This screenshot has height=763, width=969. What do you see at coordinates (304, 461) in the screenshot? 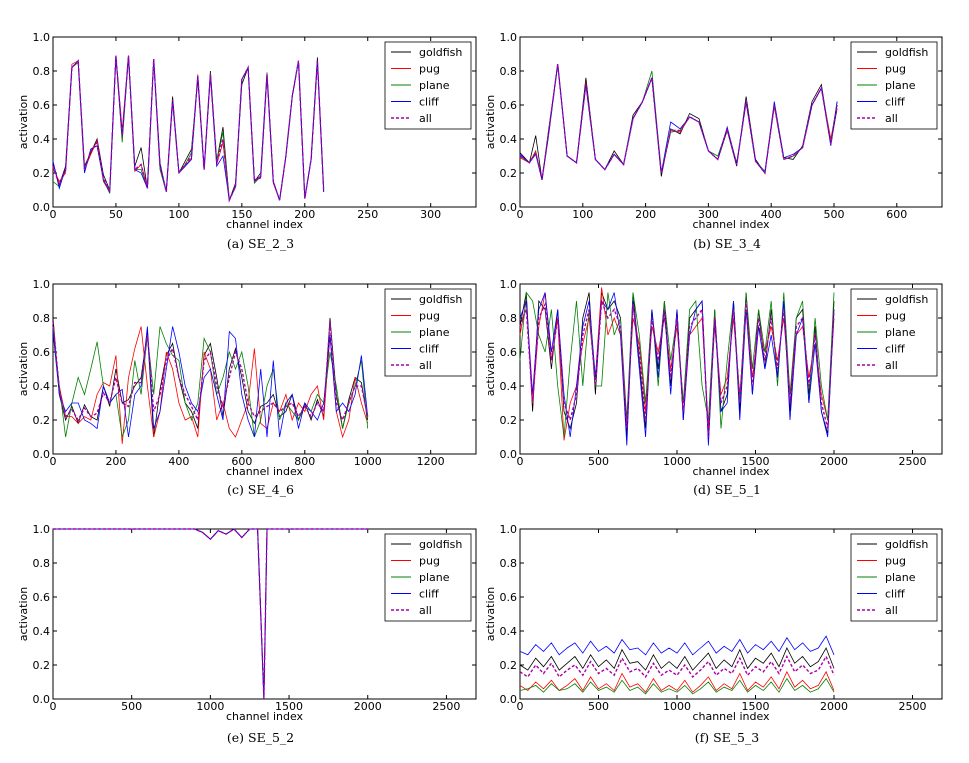
I see `x-tick-label: 800` at bounding box center [304, 461].